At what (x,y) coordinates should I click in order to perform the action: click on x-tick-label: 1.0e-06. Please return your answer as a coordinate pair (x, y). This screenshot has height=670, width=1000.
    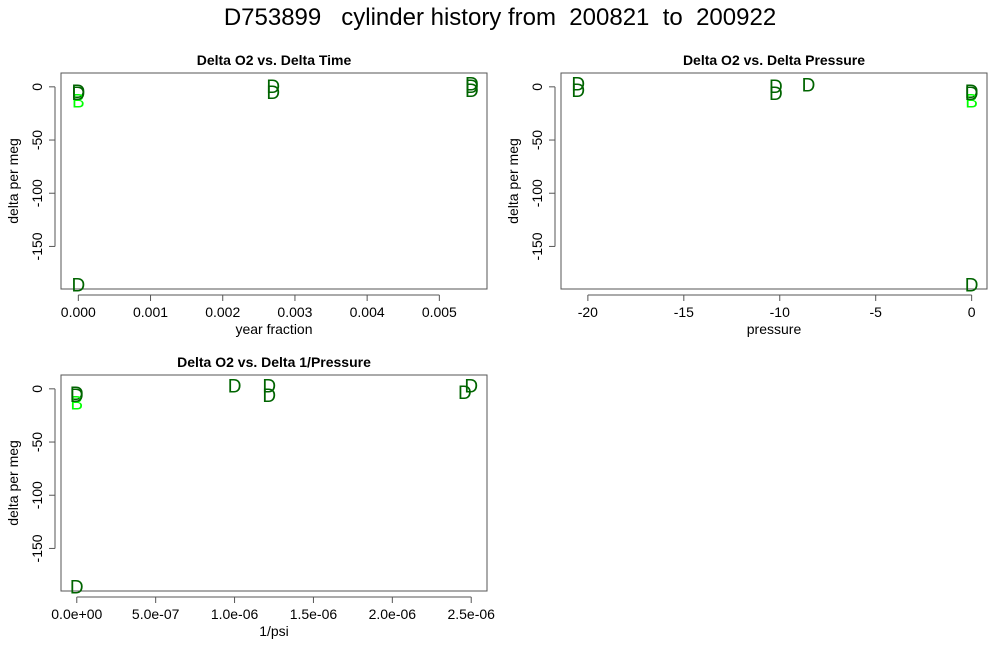
    Looking at the image, I should click on (235, 614).